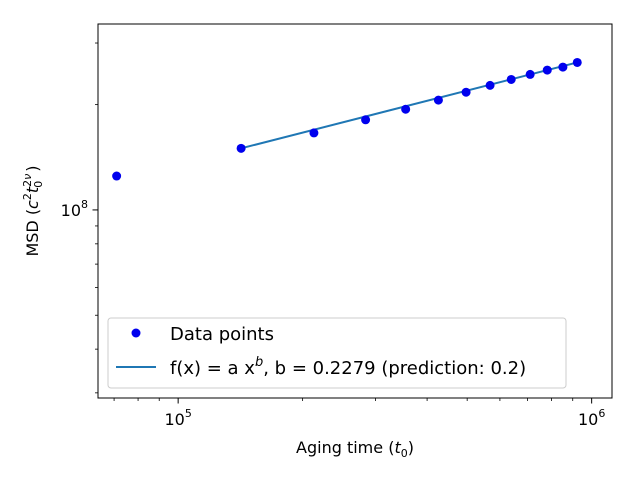 This screenshot has height=480, width=640. What do you see at coordinates (136, 333) in the screenshot?
I see `legend-marker-data-points` at bounding box center [136, 333].